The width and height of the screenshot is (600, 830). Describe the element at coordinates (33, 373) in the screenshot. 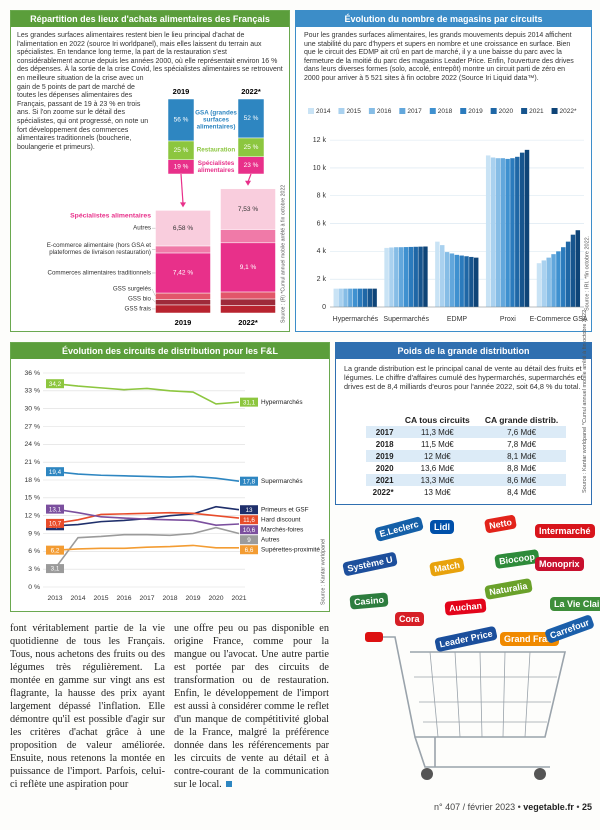

I see `y-tick-label: 36 %` at that location.